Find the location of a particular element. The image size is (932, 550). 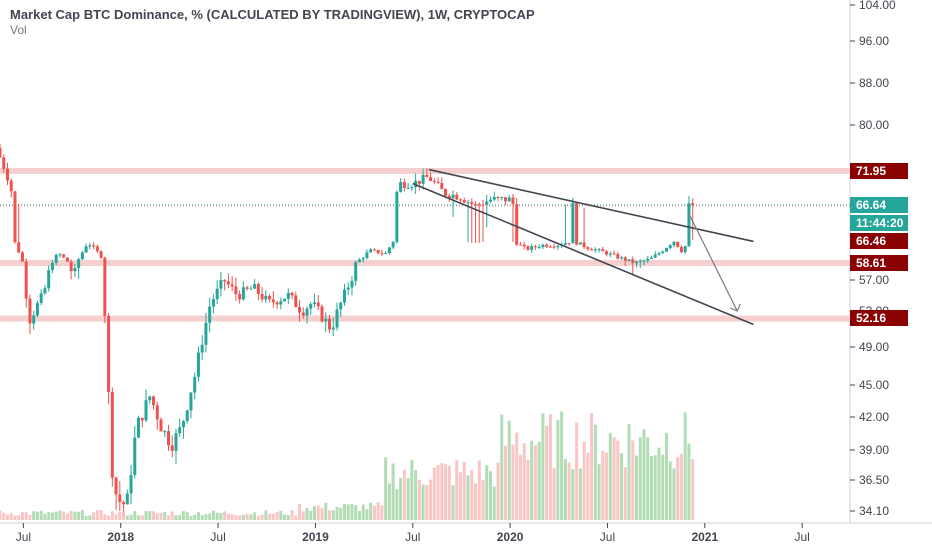

price-tag is located at coordinates (879, 223).